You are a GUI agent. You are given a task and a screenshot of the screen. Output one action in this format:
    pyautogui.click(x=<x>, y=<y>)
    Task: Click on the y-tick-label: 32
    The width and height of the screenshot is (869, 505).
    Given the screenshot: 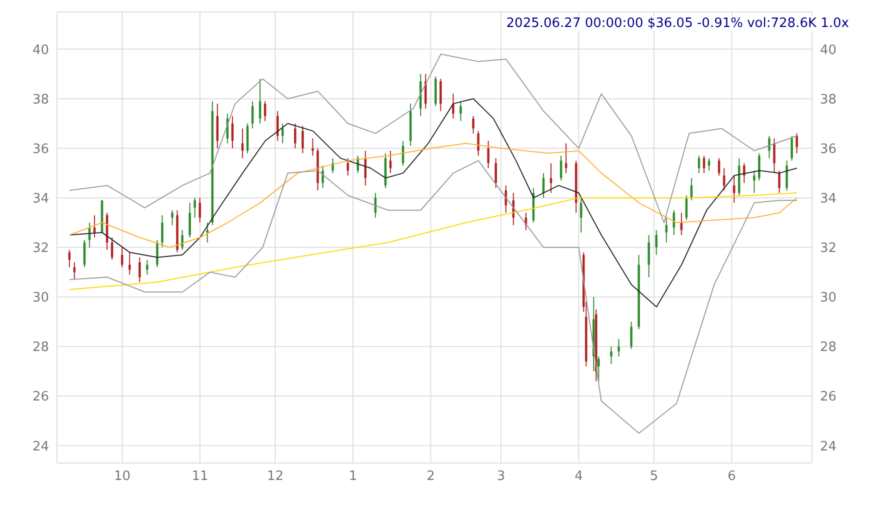 What is the action you would take?
    pyautogui.click(x=40, y=248)
    